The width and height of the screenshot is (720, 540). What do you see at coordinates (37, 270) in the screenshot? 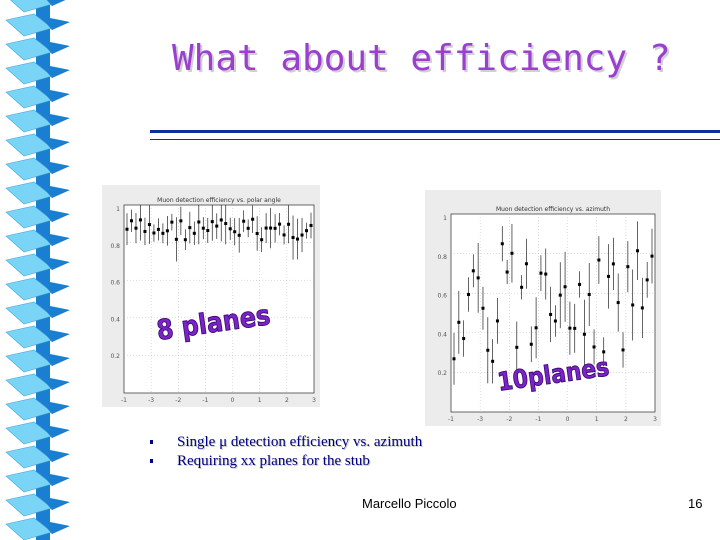
I see `decorative-ribbon` at bounding box center [37, 270].